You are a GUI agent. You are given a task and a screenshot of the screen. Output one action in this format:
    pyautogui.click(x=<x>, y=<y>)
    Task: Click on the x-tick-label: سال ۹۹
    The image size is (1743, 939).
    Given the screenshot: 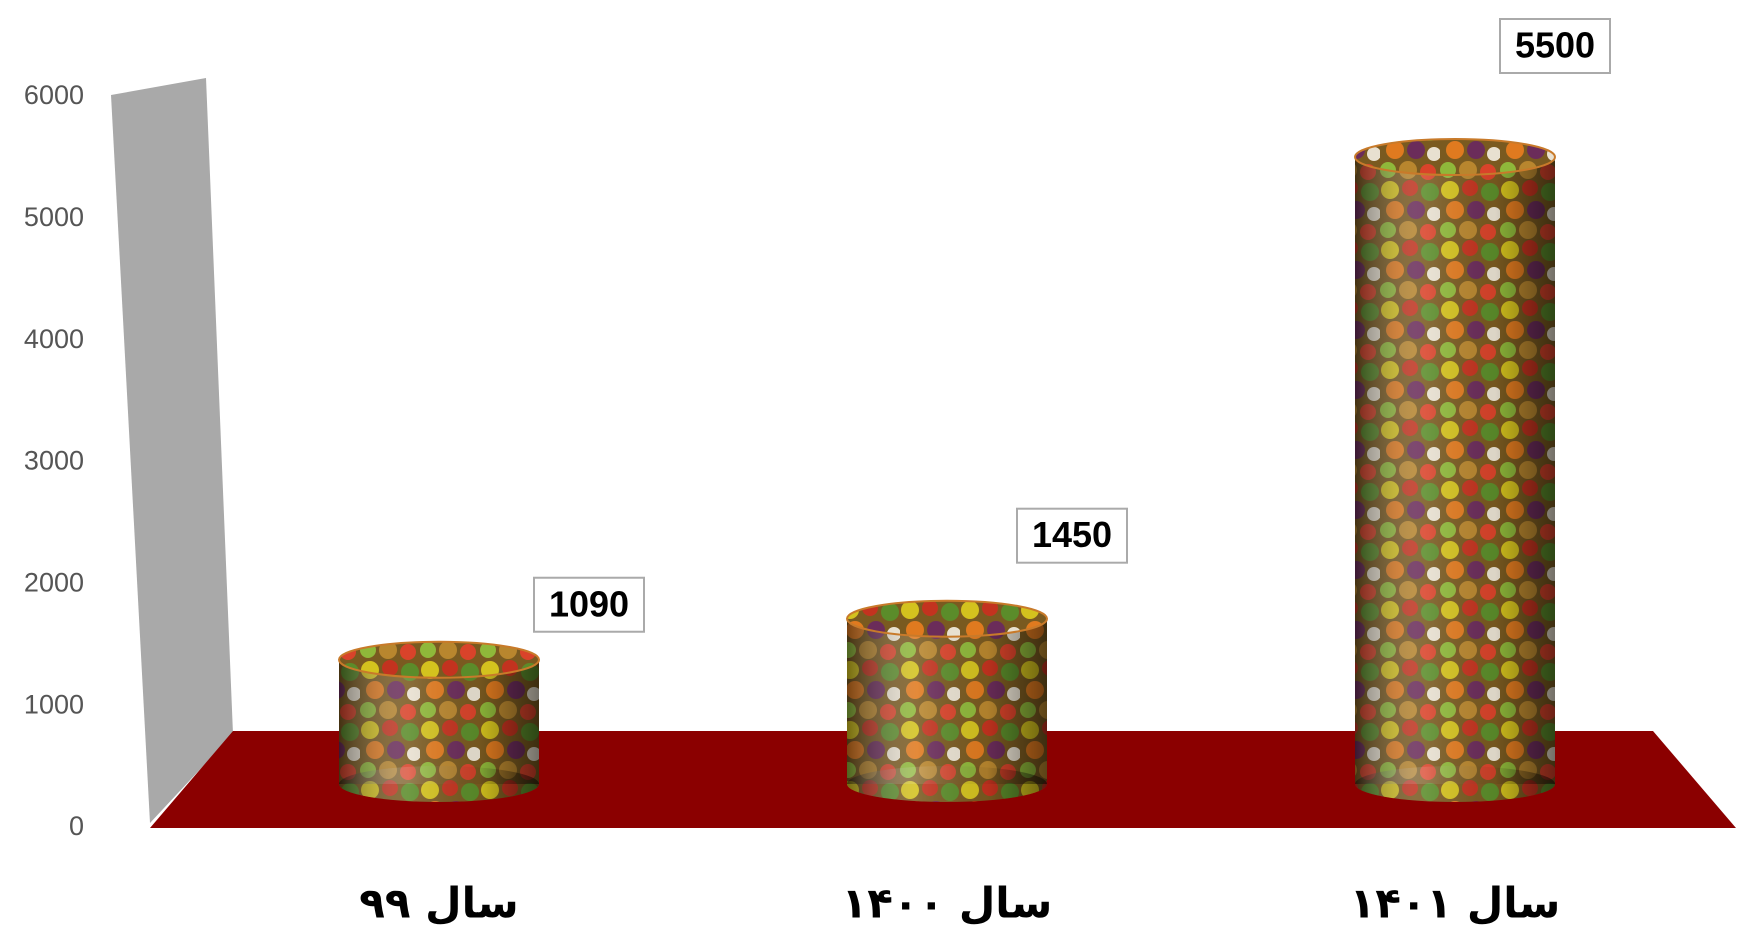 What is the action you would take?
    pyautogui.click(x=438, y=903)
    